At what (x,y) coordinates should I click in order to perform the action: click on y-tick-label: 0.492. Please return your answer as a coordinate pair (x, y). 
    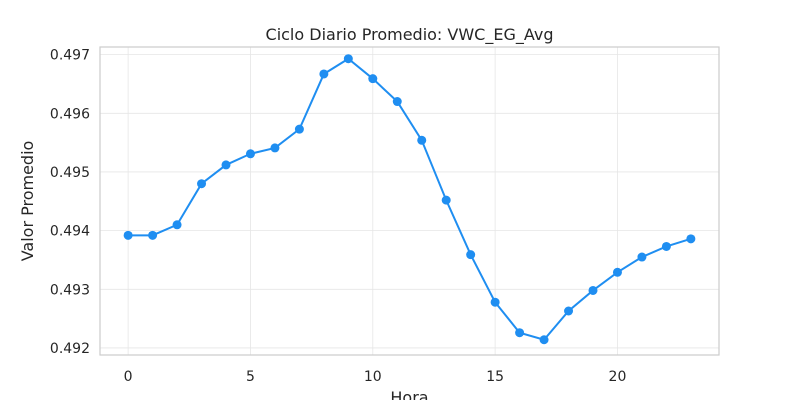
    Looking at the image, I should click on (70, 349).